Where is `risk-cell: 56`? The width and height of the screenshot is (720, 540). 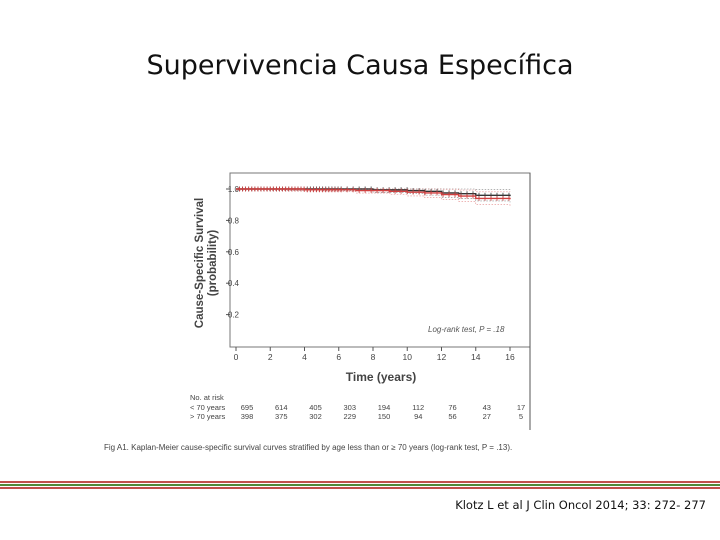 risk-cell: 56 is located at coordinates (452, 416).